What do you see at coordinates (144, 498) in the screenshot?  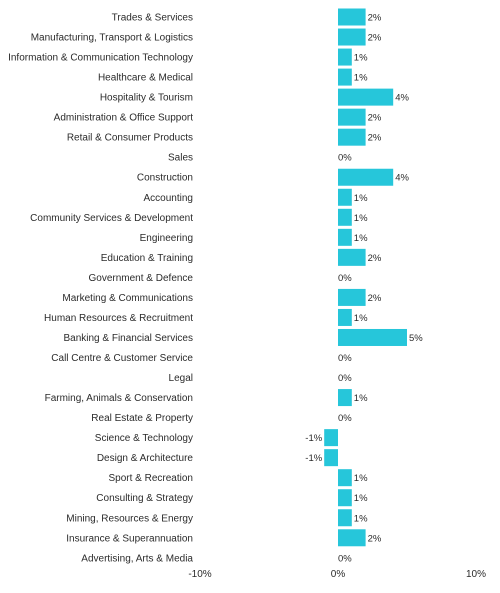 I see `category-label: Consulting & Strategy` at bounding box center [144, 498].